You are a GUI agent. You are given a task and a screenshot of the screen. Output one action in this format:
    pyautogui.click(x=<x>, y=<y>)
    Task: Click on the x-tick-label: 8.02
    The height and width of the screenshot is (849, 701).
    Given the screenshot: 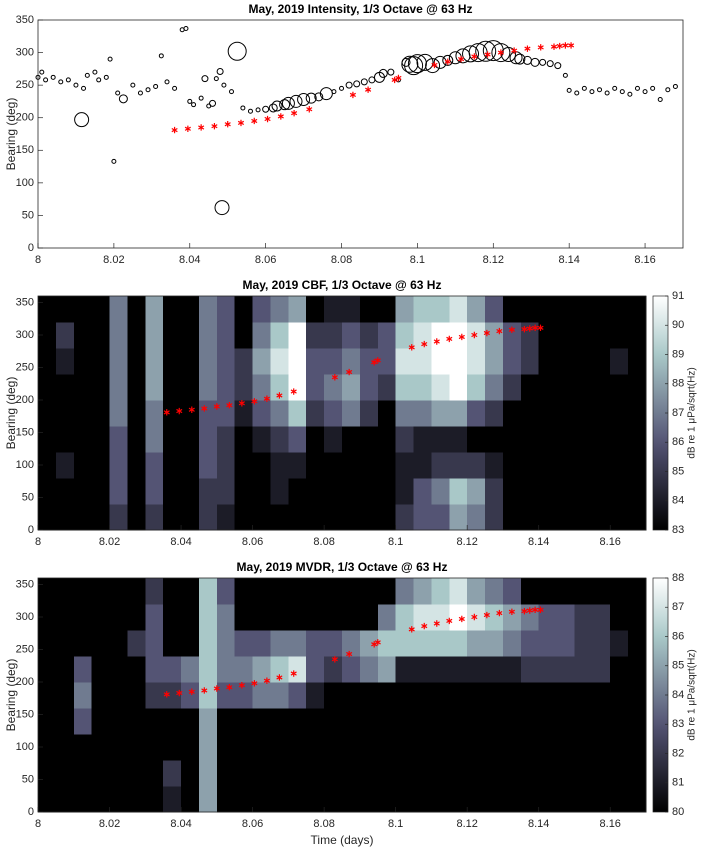 What is the action you would take?
    pyautogui.click(x=109, y=824)
    